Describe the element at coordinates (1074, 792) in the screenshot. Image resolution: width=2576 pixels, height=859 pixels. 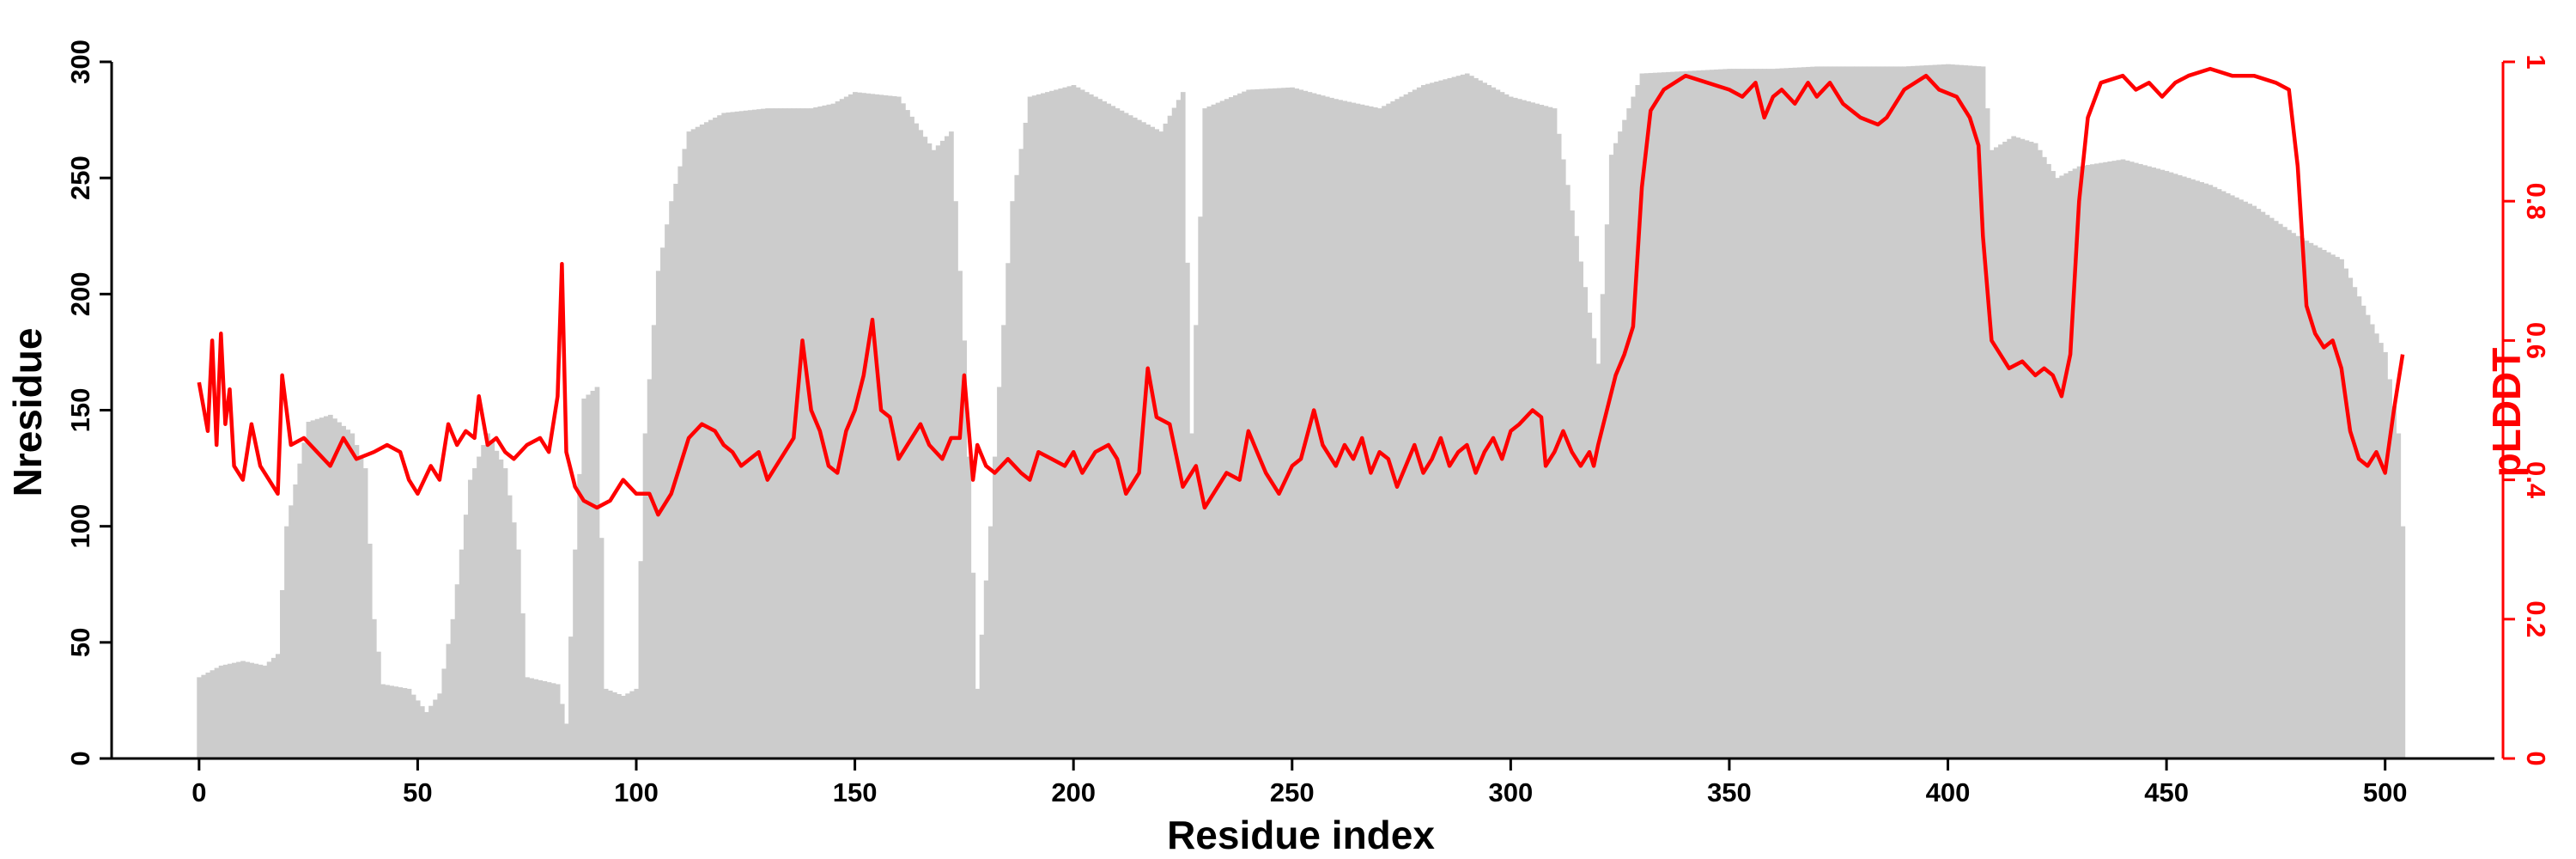
I see `x-tick-label: 200` at that location.